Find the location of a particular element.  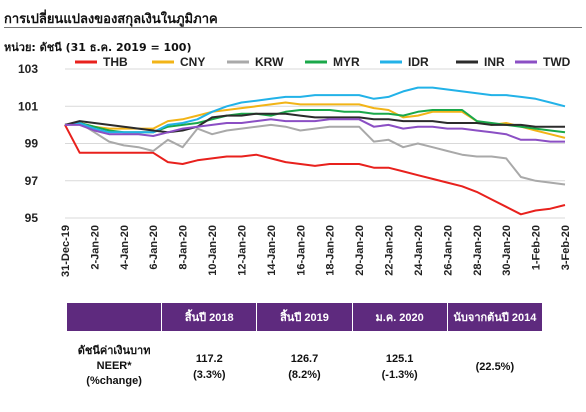

cell-change: (3.3%) is located at coordinates (209, 374).